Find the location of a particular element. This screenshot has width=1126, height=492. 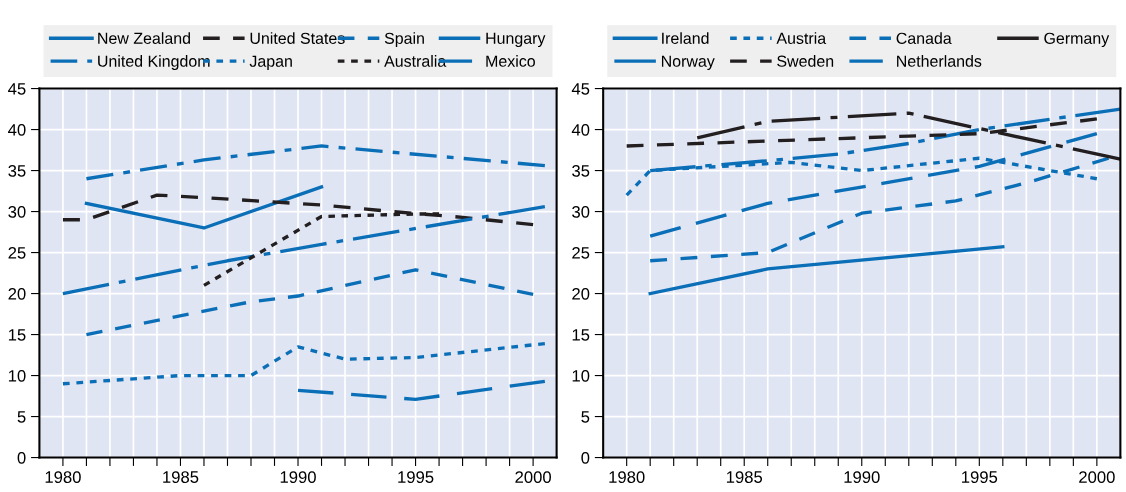

legend-label: Canada is located at coordinates (924, 38).